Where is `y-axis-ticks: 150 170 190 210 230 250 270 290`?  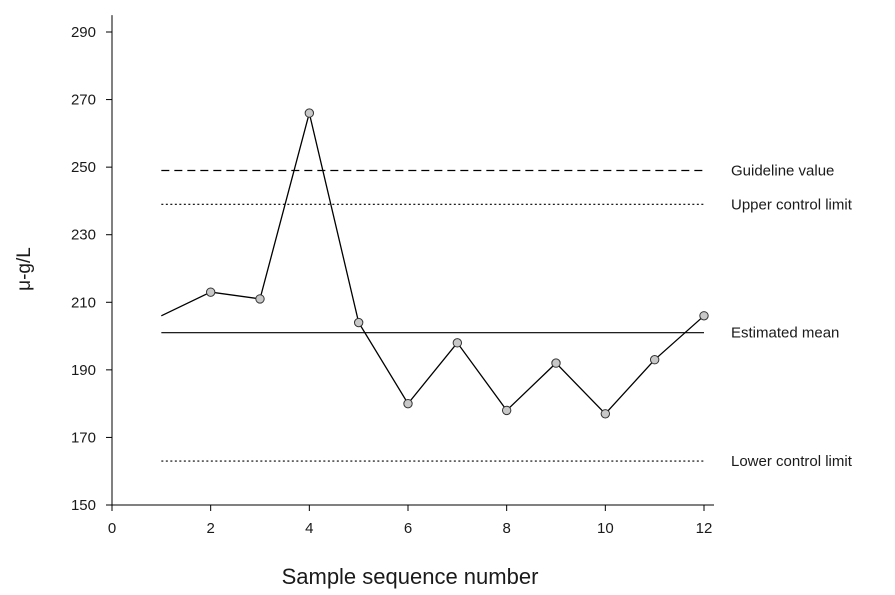 y-axis-ticks: 150 170 190 210 230 250 270 290 is located at coordinates (91, 269).